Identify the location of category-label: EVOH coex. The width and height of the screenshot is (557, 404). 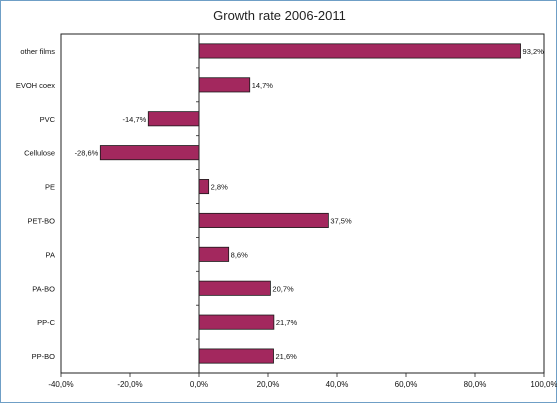
(35, 85).